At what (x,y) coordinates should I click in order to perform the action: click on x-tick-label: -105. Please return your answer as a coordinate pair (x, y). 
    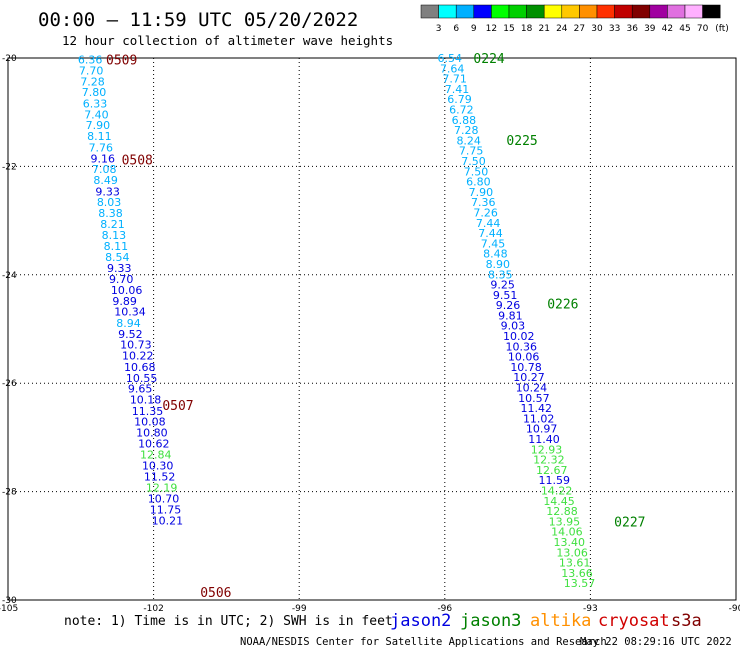
    Looking at the image, I should click on (9, 609).